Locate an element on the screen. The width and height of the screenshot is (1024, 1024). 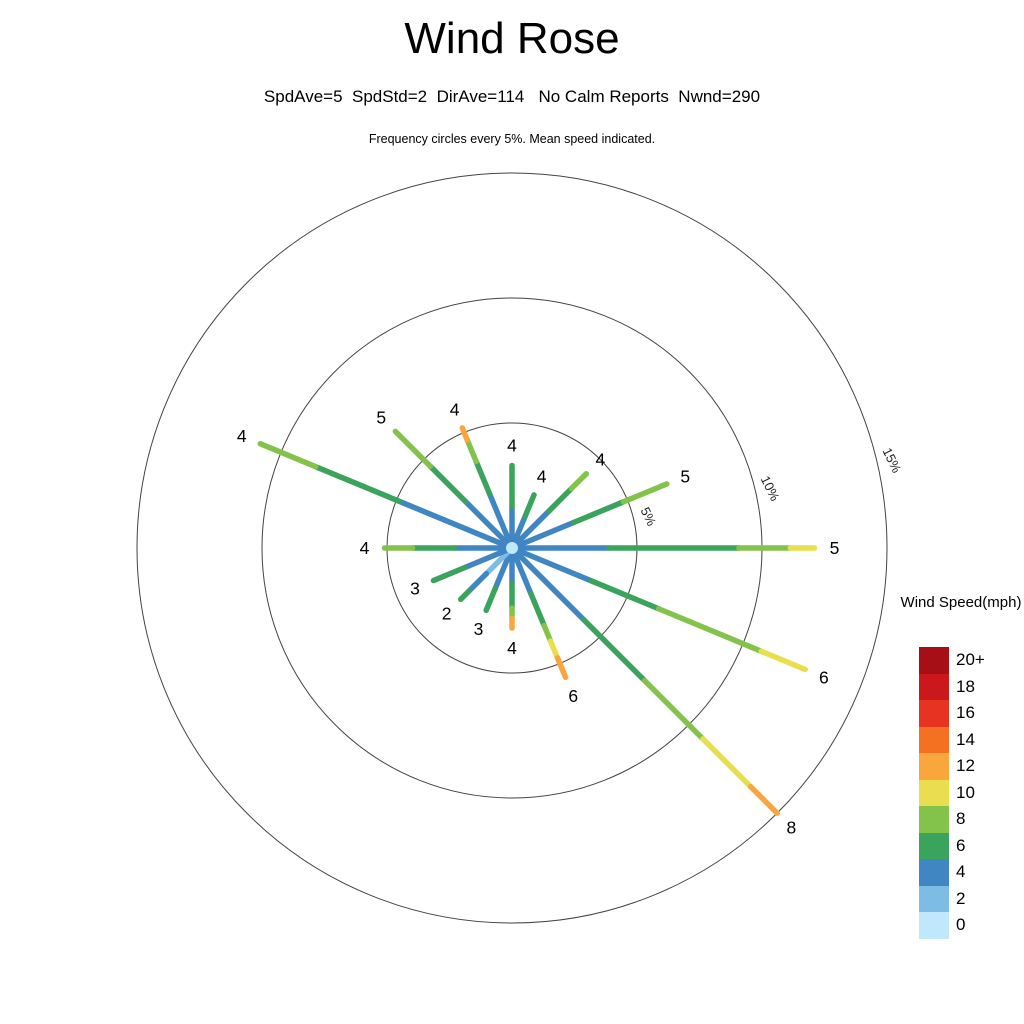
ray-mean-speed-label-ENE: 5 is located at coordinates (685, 476).